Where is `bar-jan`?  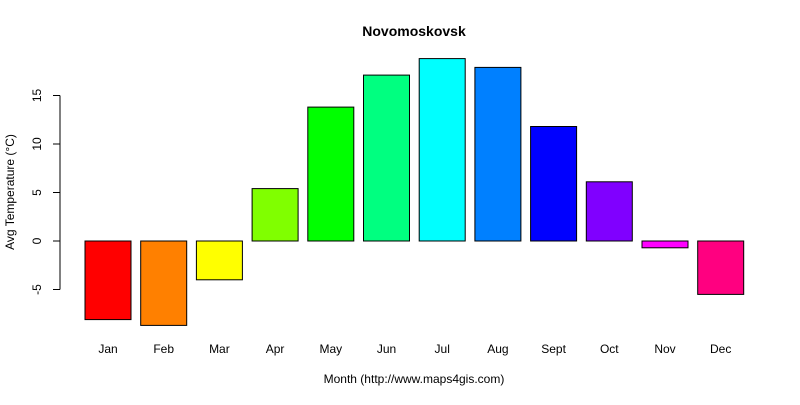
bar-jan is located at coordinates (108, 280).